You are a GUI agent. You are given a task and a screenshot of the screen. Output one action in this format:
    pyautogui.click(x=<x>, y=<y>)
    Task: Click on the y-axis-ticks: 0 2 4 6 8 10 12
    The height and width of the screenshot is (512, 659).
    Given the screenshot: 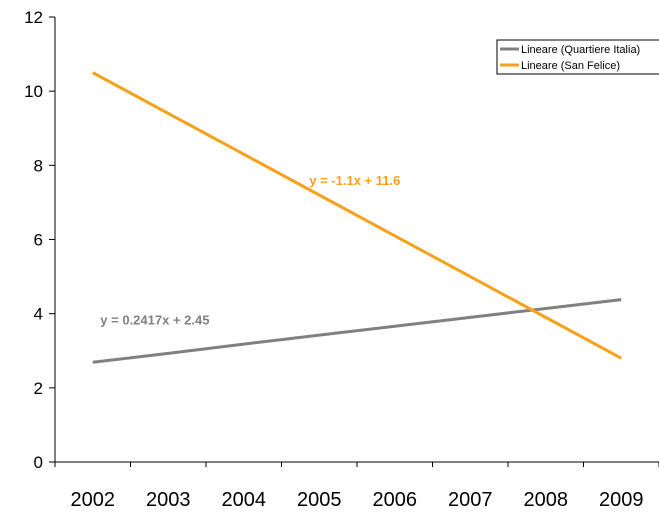 What is the action you would take?
    pyautogui.click(x=39, y=240)
    